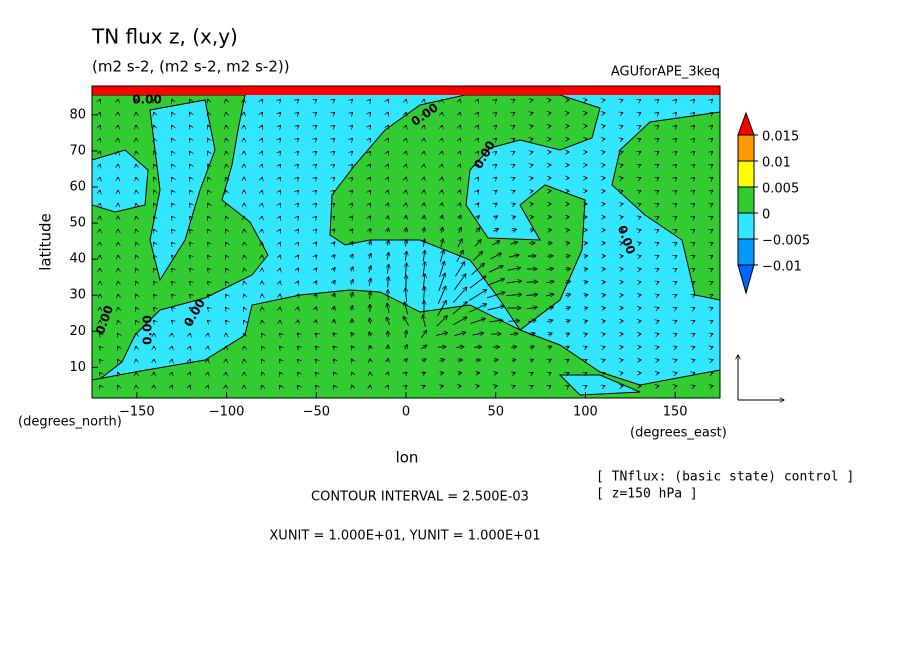  I want to click on x-tick-label: 50, so click(495, 412).